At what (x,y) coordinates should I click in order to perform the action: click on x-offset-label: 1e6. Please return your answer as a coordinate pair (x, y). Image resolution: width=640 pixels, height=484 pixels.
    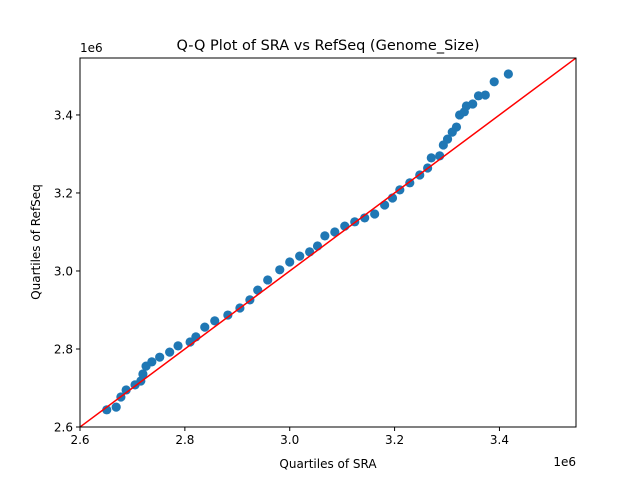
    Looking at the image, I should click on (564, 462).